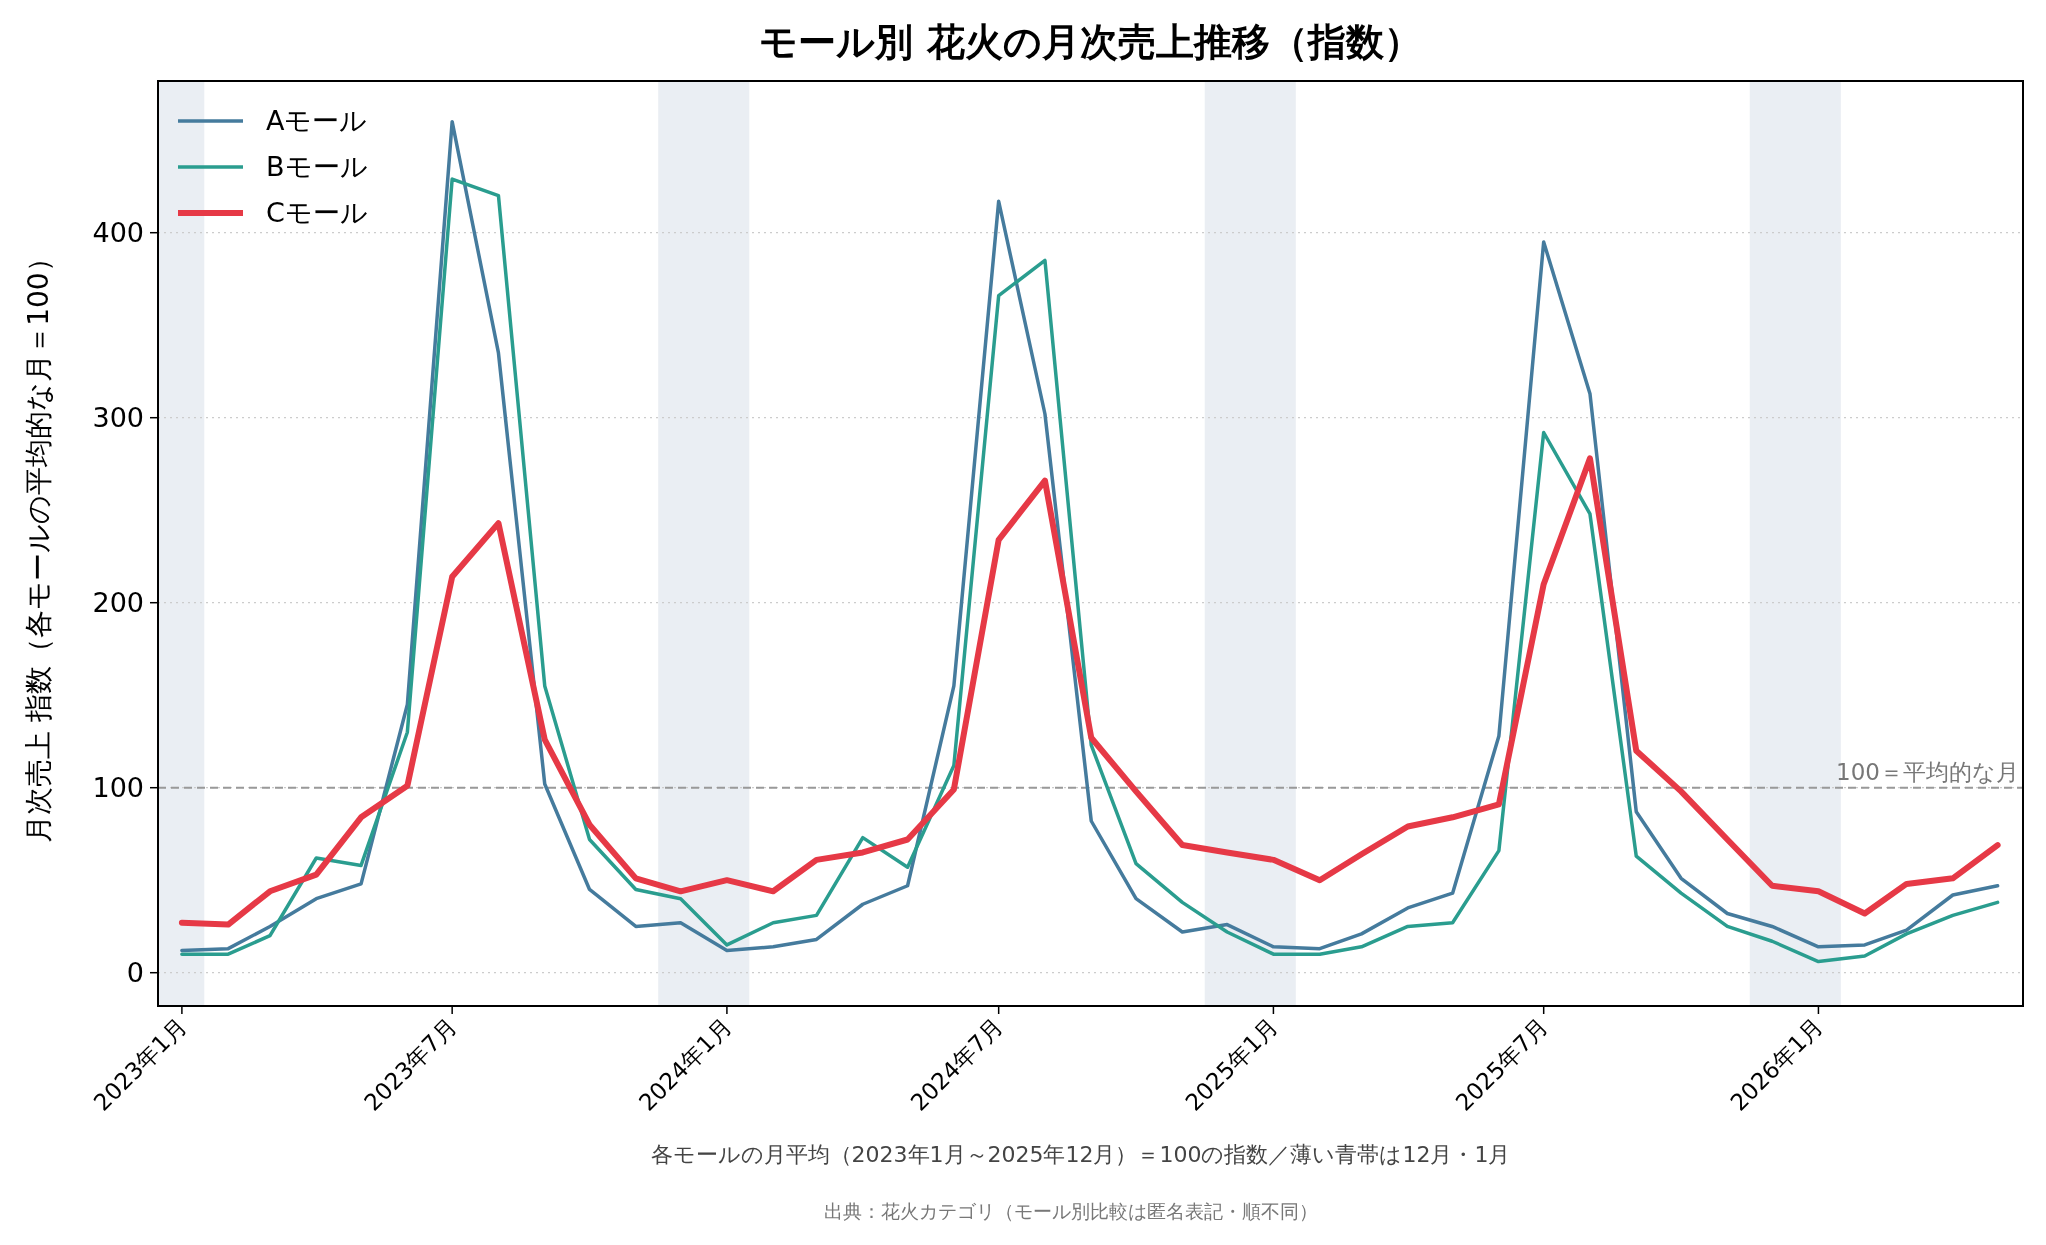  What do you see at coordinates (1080, 1154) in the screenshot?
I see `text: 各モールの月平均（2023年1月～2025年12月）＝100の指数／薄い青帯は12月・1月` at bounding box center [1080, 1154].